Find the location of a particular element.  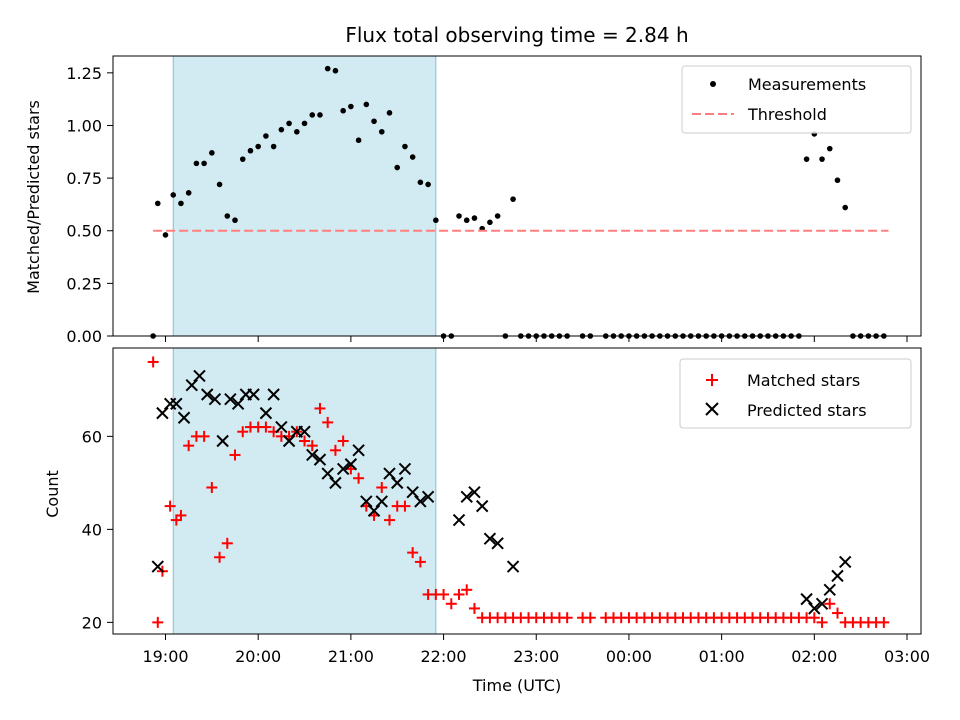

bottom-ytick-label: 60 is located at coordinates (92, 436).